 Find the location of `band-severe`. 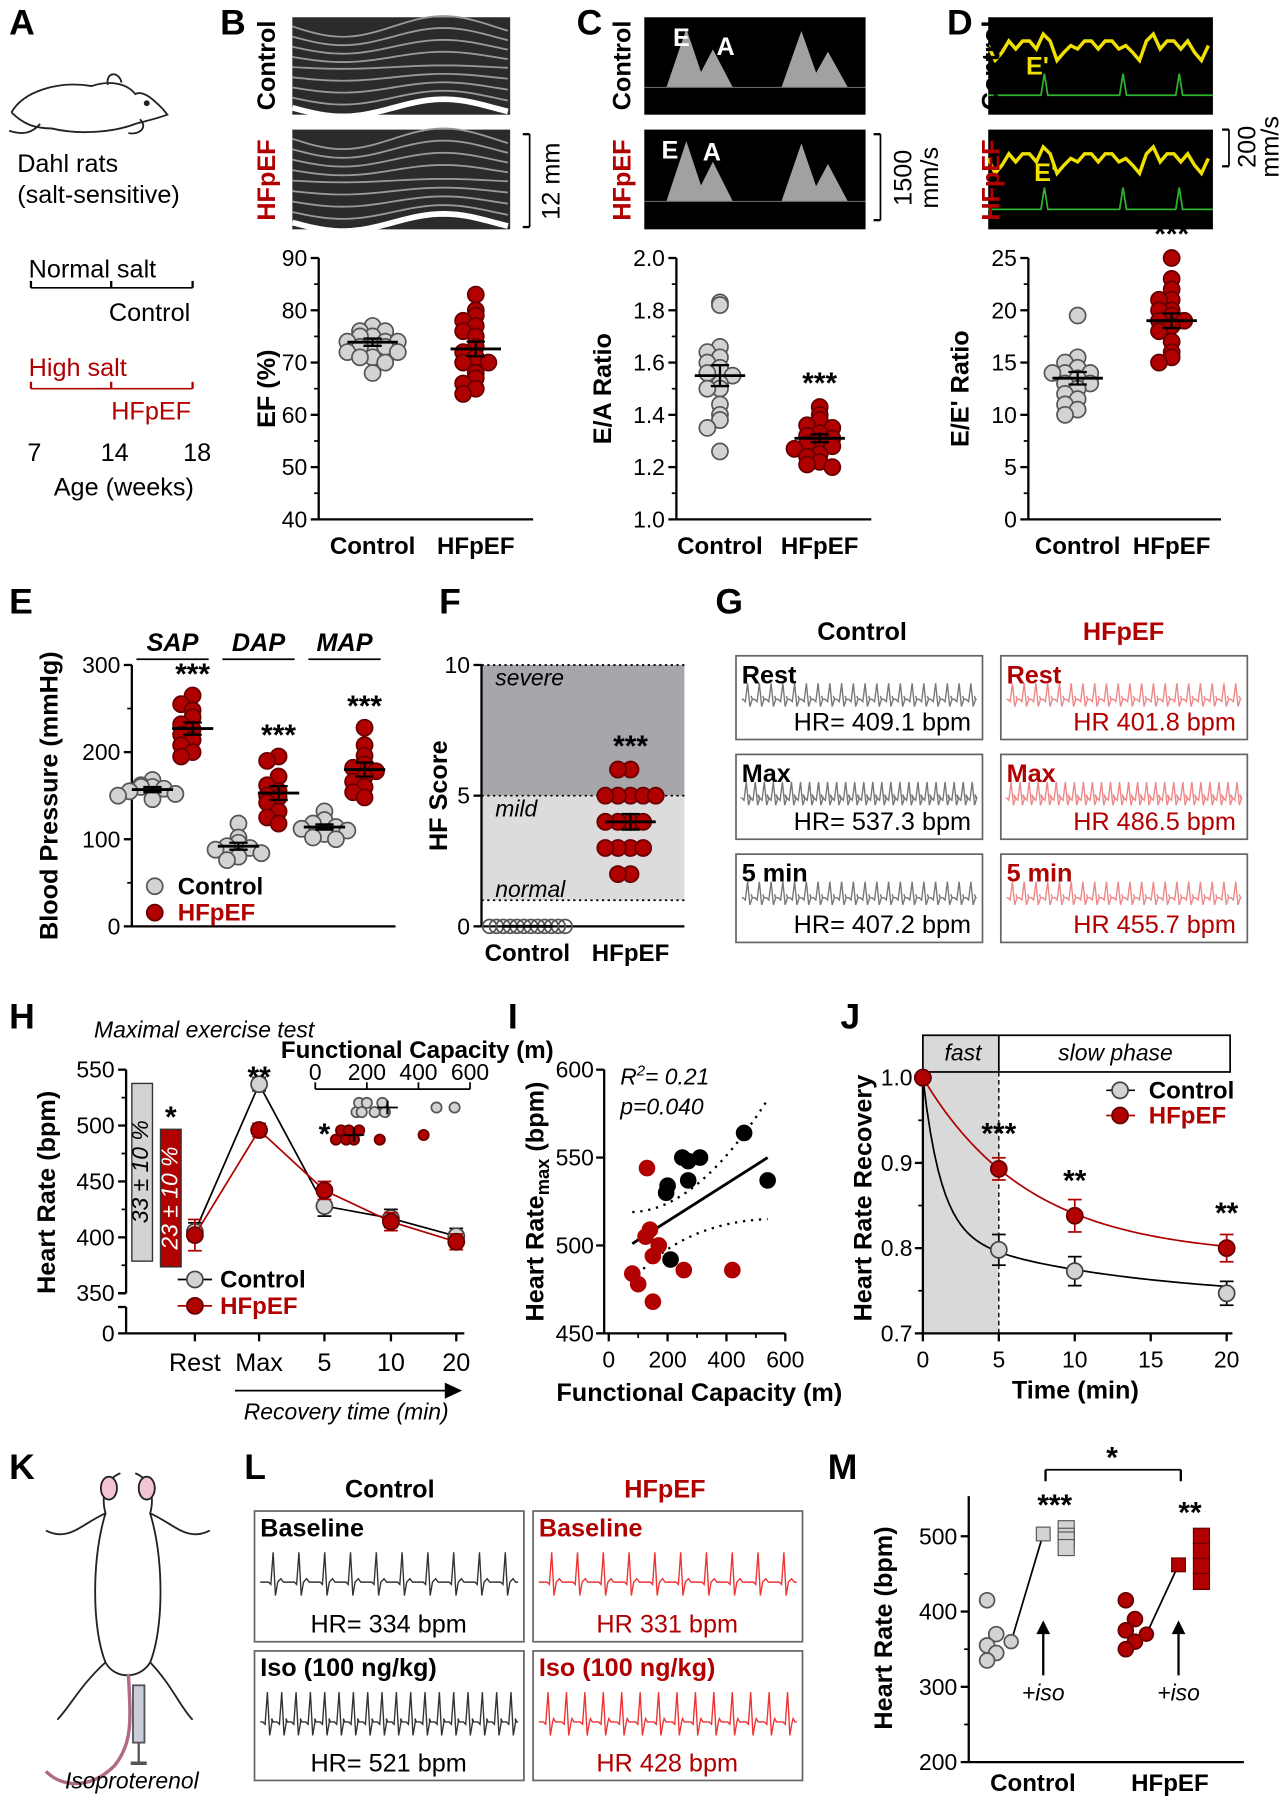

band-severe is located at coordinates (583, 730).